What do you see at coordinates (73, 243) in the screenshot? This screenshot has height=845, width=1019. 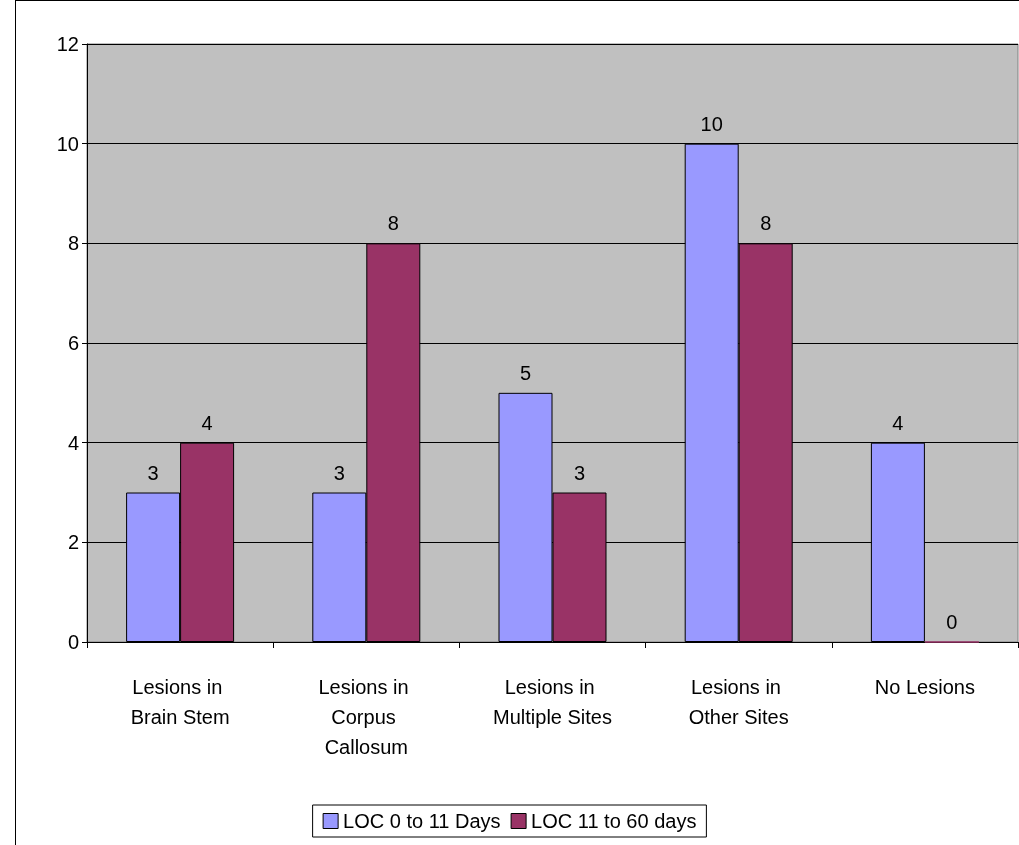 I see `y-tick-label: 8` at bounding box center [73, 243].